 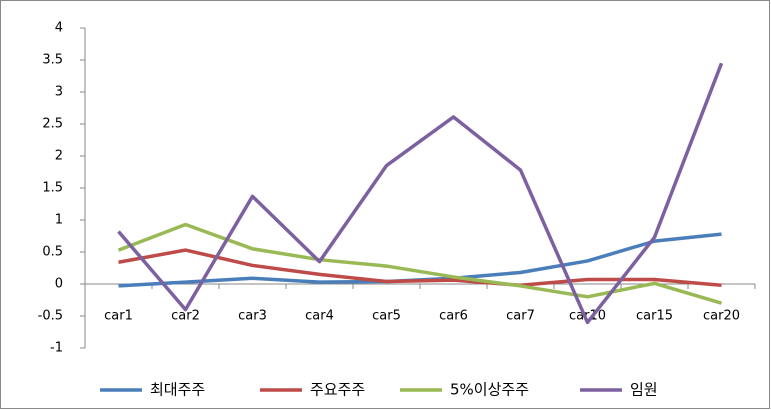 I want to click on legend-label: 최대주주, so click(x=177, y=390).